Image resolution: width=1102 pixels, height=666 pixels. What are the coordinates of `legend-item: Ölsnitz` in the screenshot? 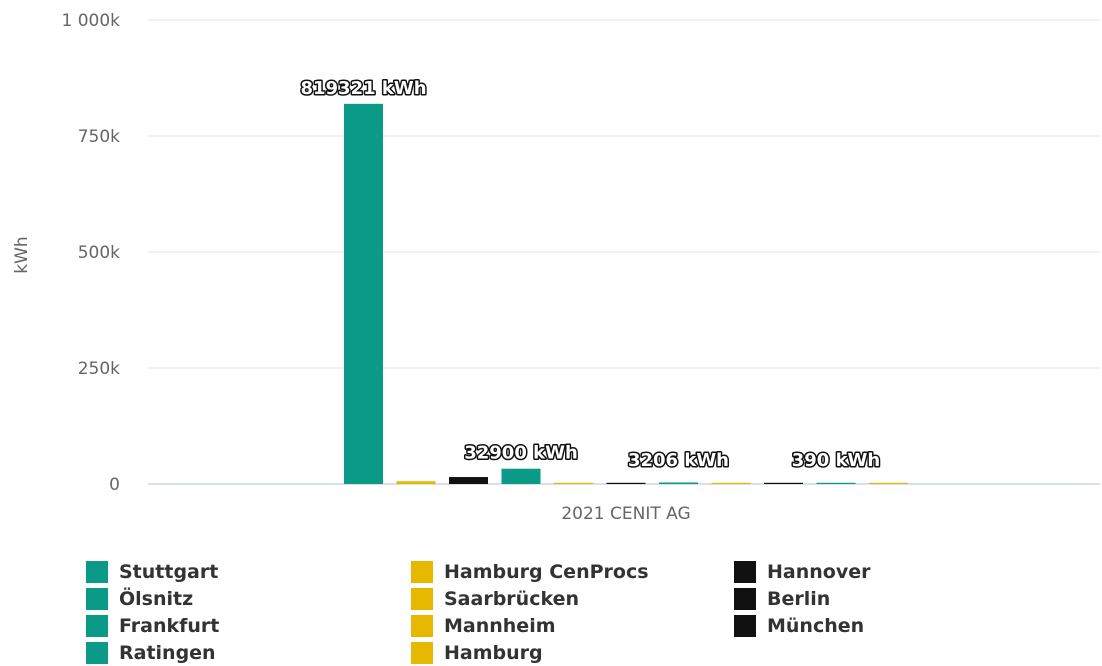 It's located at (152, 598).